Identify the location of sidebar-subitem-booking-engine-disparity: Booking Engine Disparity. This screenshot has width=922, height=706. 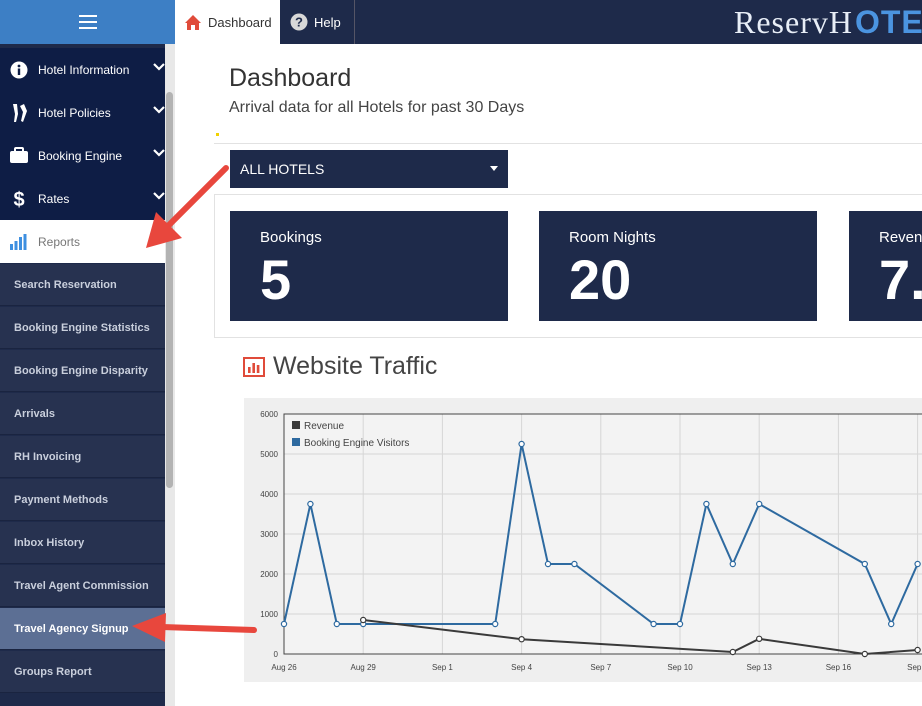
(82, 371).